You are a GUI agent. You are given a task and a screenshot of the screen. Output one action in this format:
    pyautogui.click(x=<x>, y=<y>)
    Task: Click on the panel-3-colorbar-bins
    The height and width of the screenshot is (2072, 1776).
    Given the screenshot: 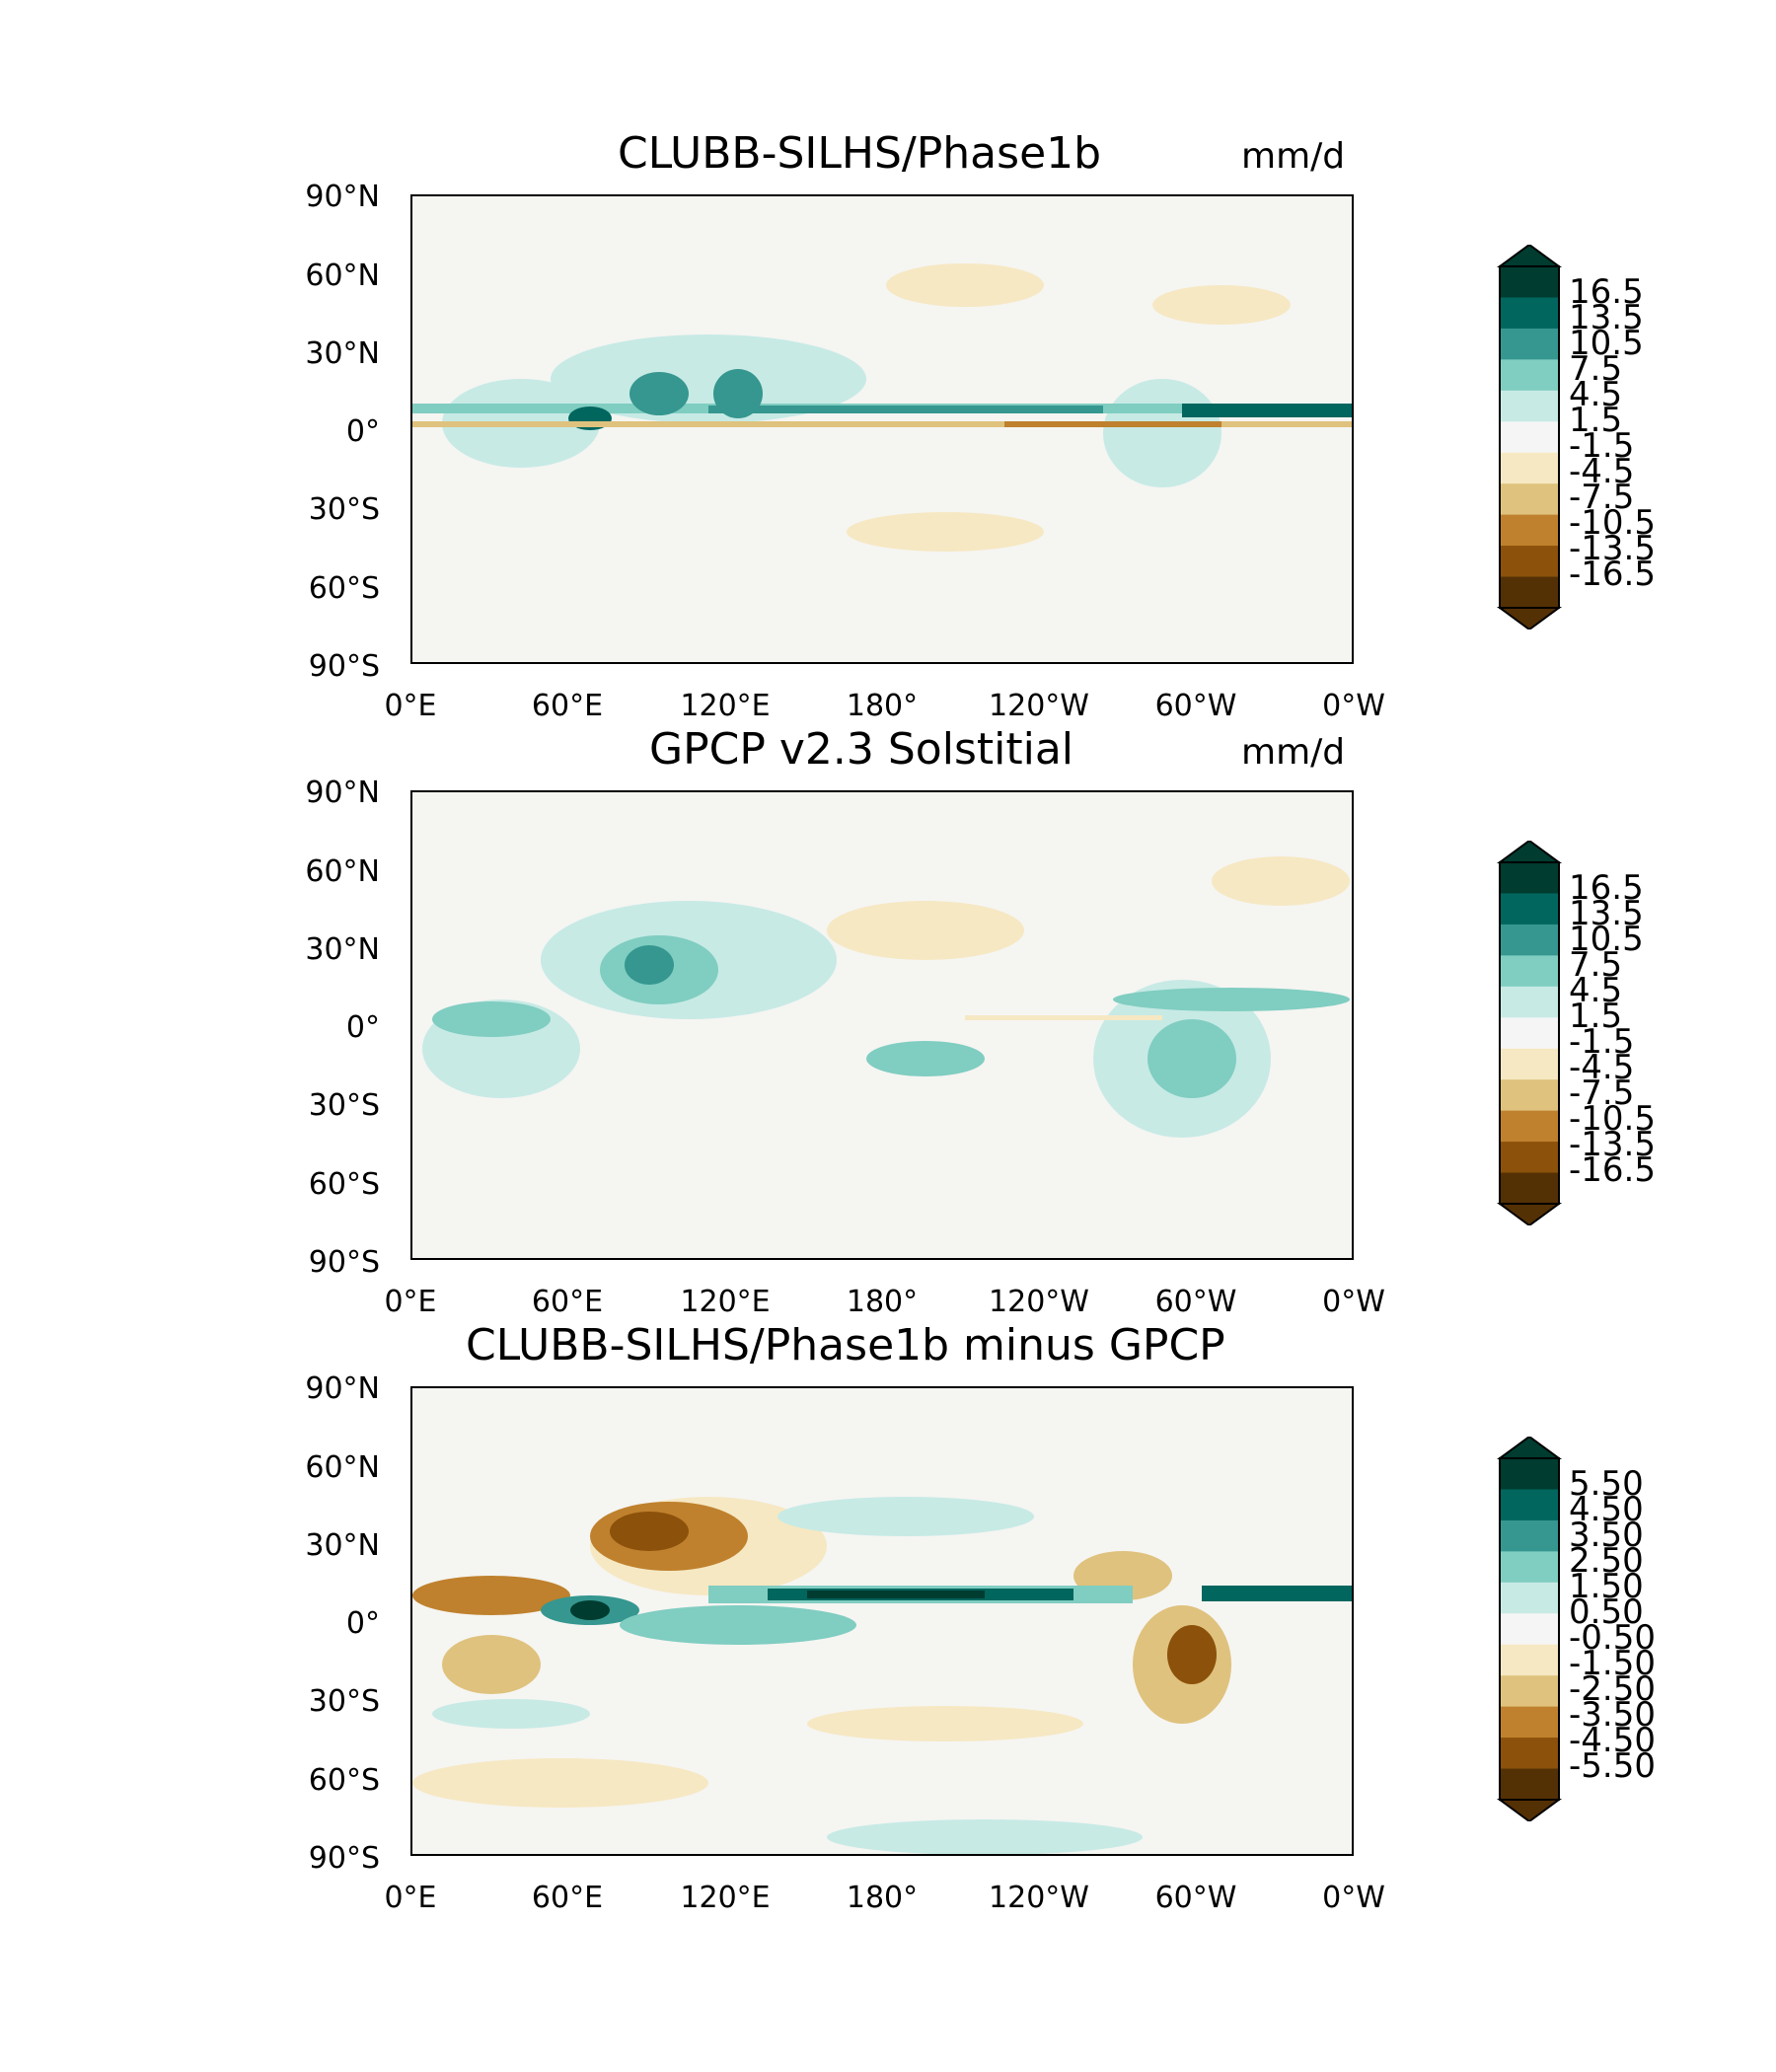 What is the action you would take?
    pyautogui.click(x=1529, y=1629)
    